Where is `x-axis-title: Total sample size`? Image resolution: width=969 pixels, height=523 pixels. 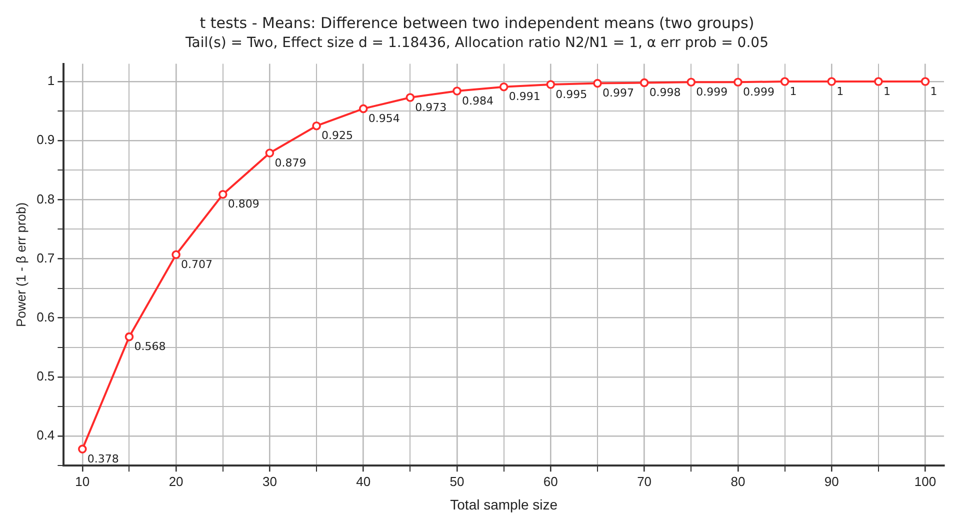 x-axis-title: Total sample size is located at coordinates (504, 504).